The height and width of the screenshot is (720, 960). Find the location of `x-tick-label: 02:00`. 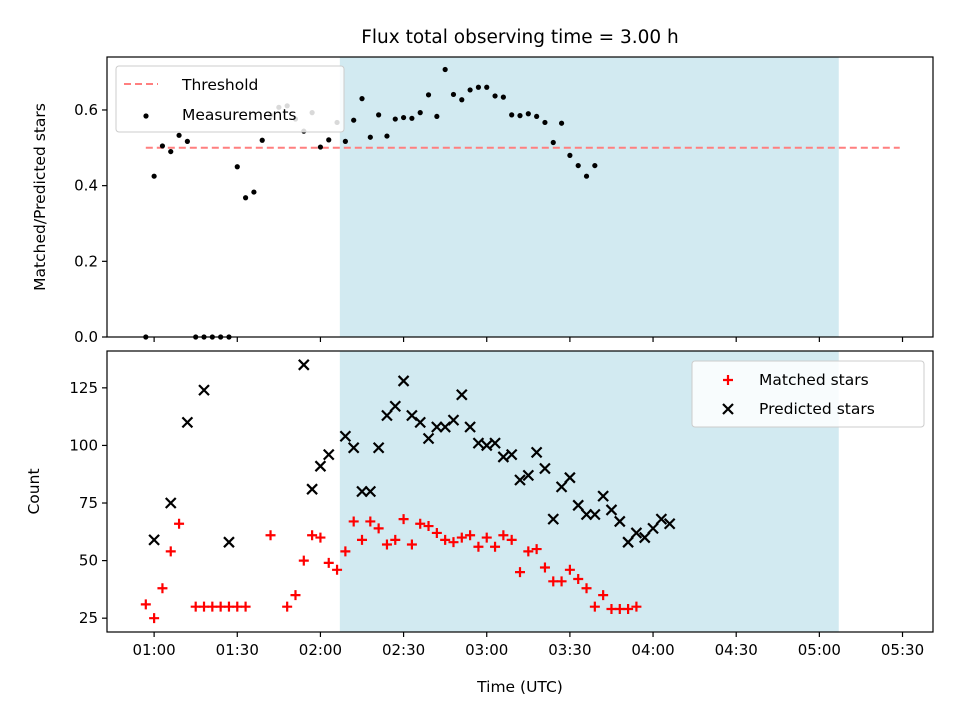

x-tick-label: 02:00 is located at coordinates (320, 650).